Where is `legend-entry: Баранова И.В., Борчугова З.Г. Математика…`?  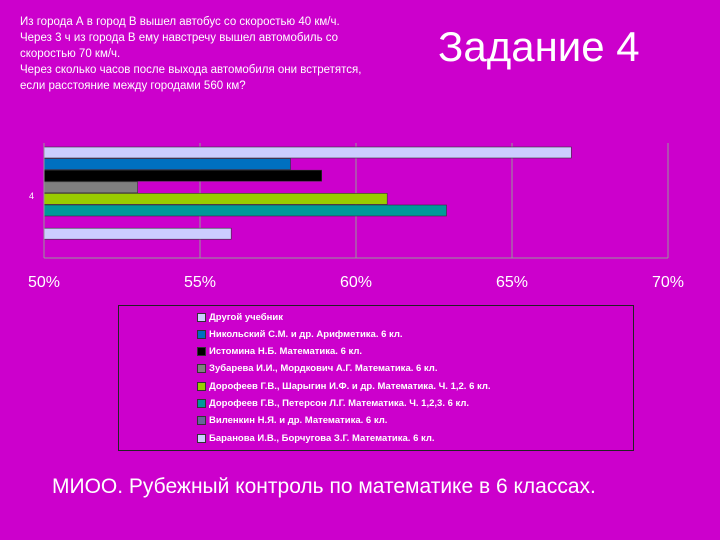
legend-entry: Баранова И.В., Борчугова З.Г. Математика… is located at coordinates (316, 438).